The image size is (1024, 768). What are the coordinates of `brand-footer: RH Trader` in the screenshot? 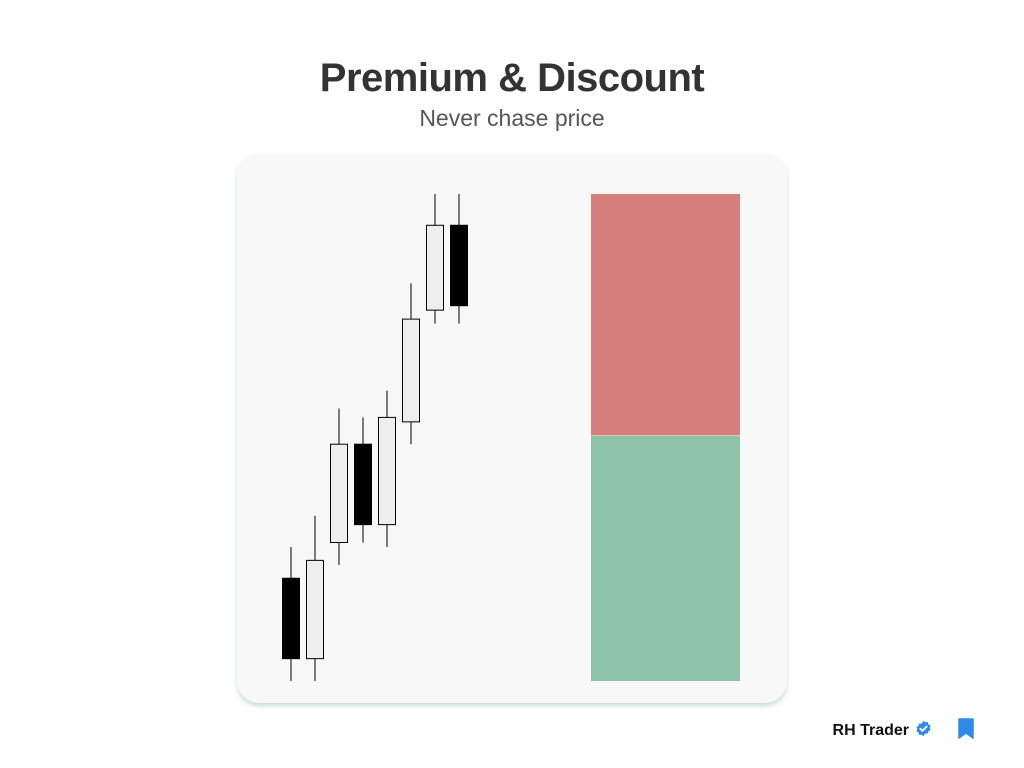 It's located at (903, 731).